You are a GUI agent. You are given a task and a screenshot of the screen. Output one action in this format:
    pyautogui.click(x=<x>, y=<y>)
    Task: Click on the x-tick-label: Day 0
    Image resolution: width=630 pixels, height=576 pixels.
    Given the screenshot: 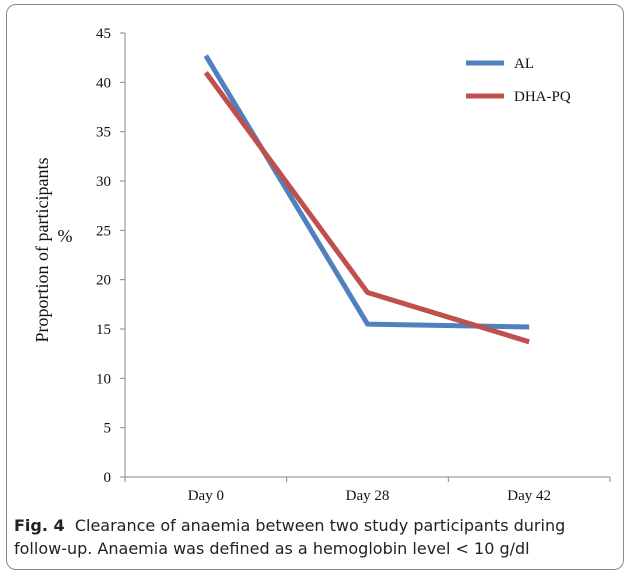 What is the action you would take?
    pyautogui.click(x=206, y=496)
    